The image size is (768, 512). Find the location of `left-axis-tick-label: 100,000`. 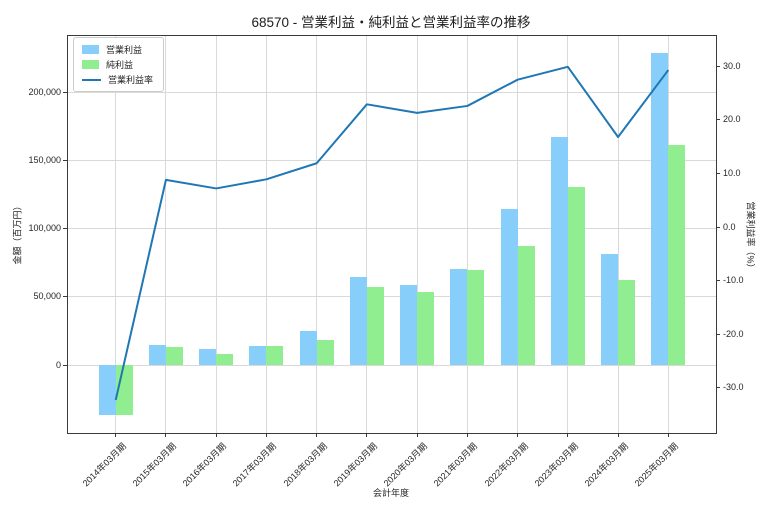

left-axis-tick-label: 100,000 is located at coordinates (44, 228).